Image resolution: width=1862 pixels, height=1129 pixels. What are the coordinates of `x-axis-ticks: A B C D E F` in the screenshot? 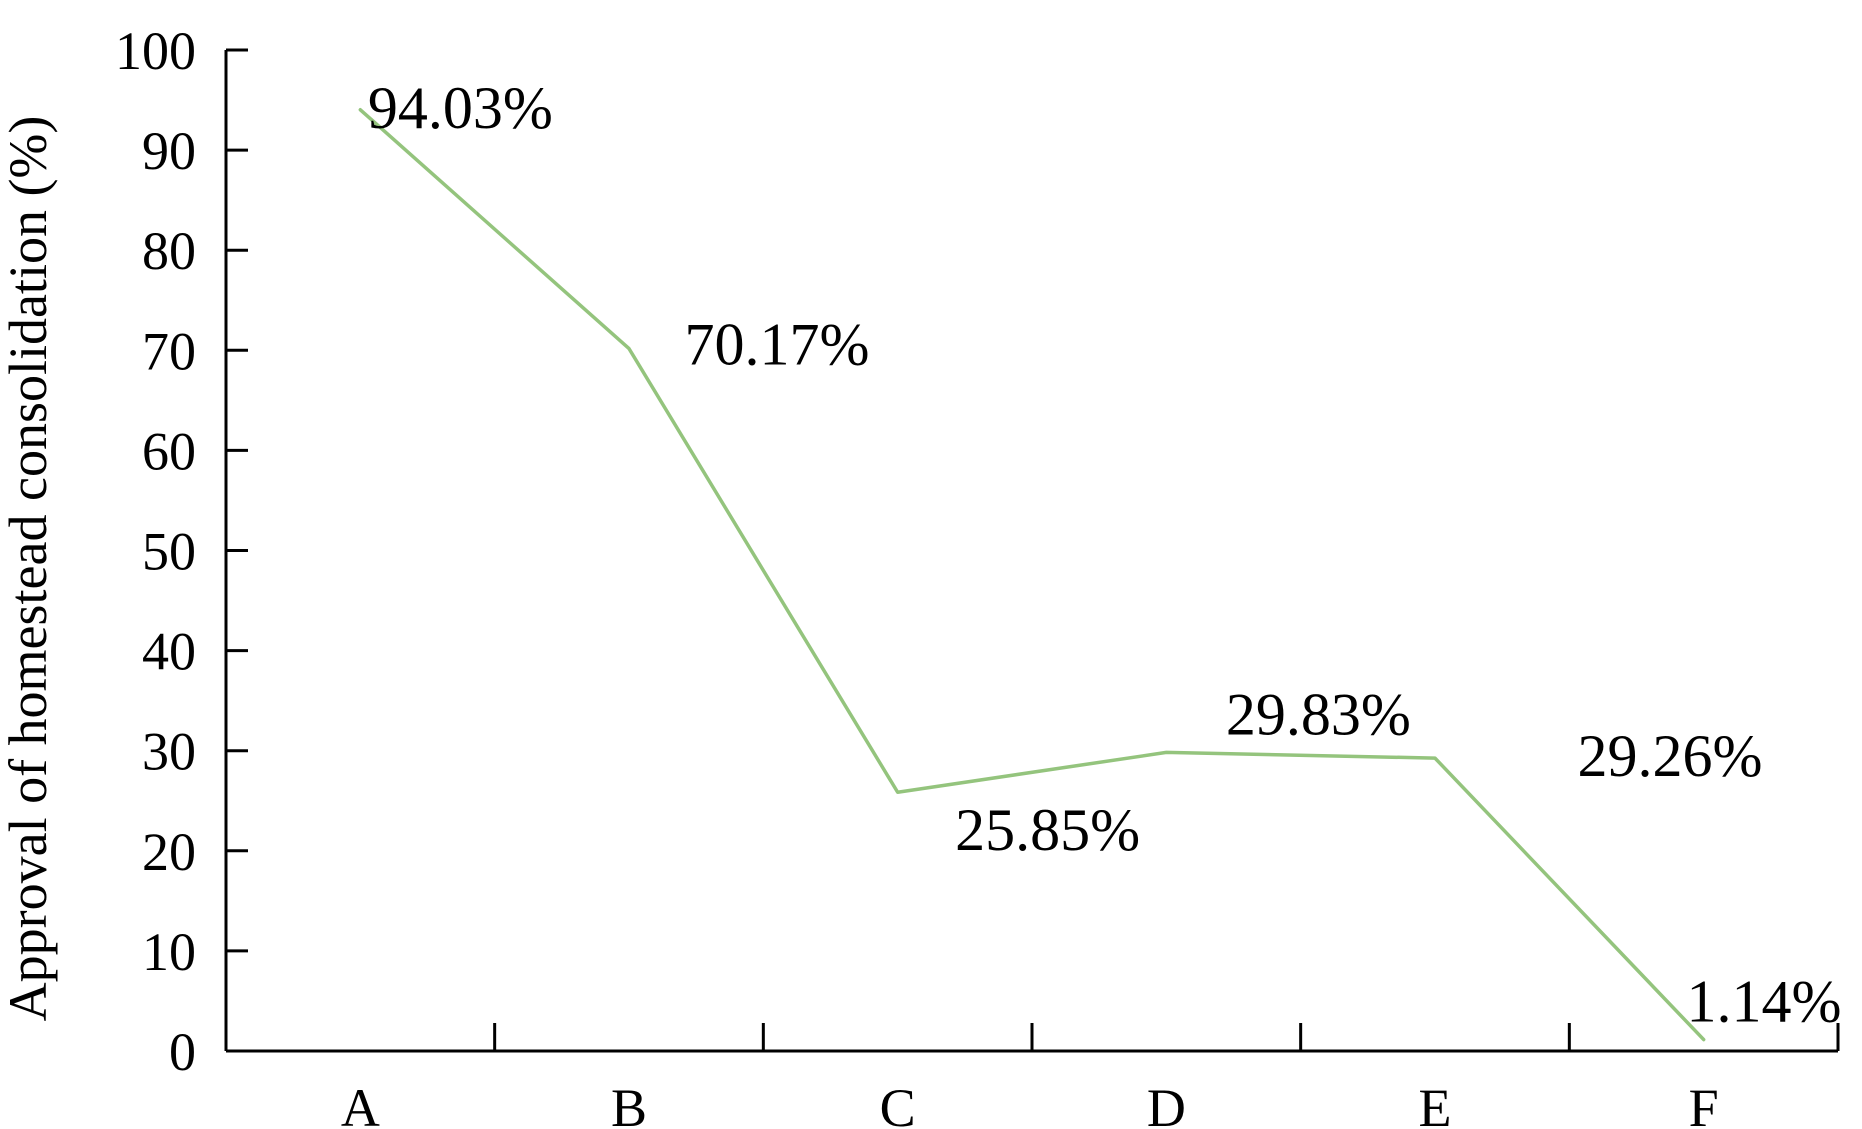 It's located at (1090, 1076).